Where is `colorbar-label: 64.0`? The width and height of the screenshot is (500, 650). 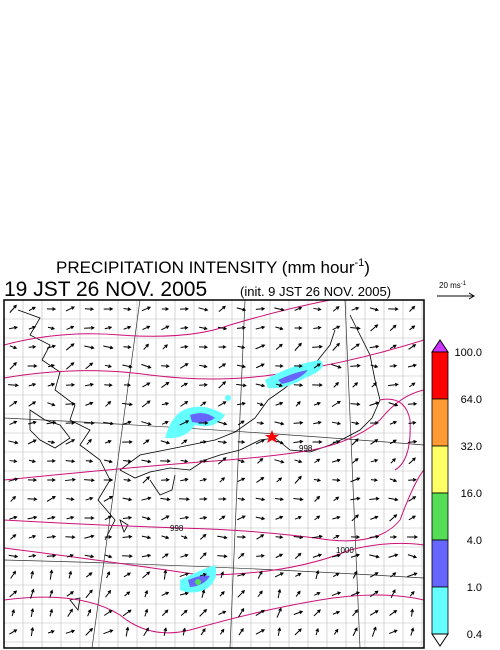 colorbar-label: 64.0 is located at coordinates (471, 400).